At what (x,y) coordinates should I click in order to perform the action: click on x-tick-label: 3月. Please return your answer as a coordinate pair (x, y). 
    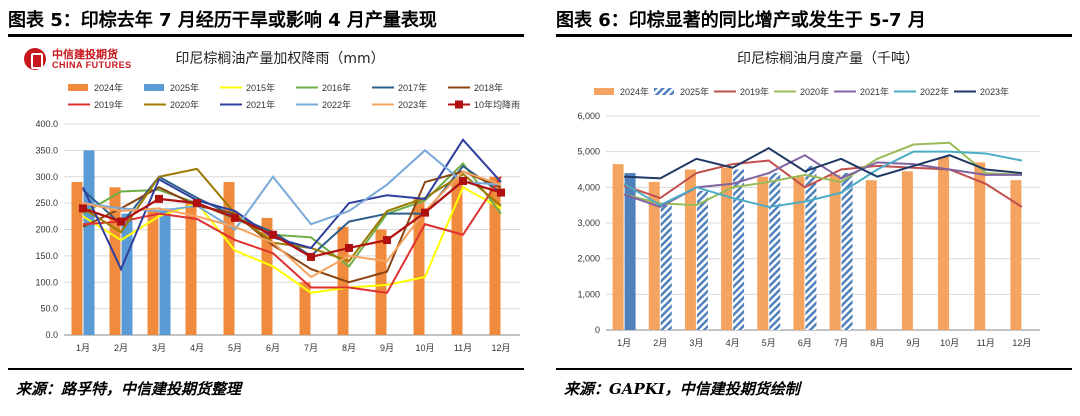
    Looking at the image, I should click on (696, 343).